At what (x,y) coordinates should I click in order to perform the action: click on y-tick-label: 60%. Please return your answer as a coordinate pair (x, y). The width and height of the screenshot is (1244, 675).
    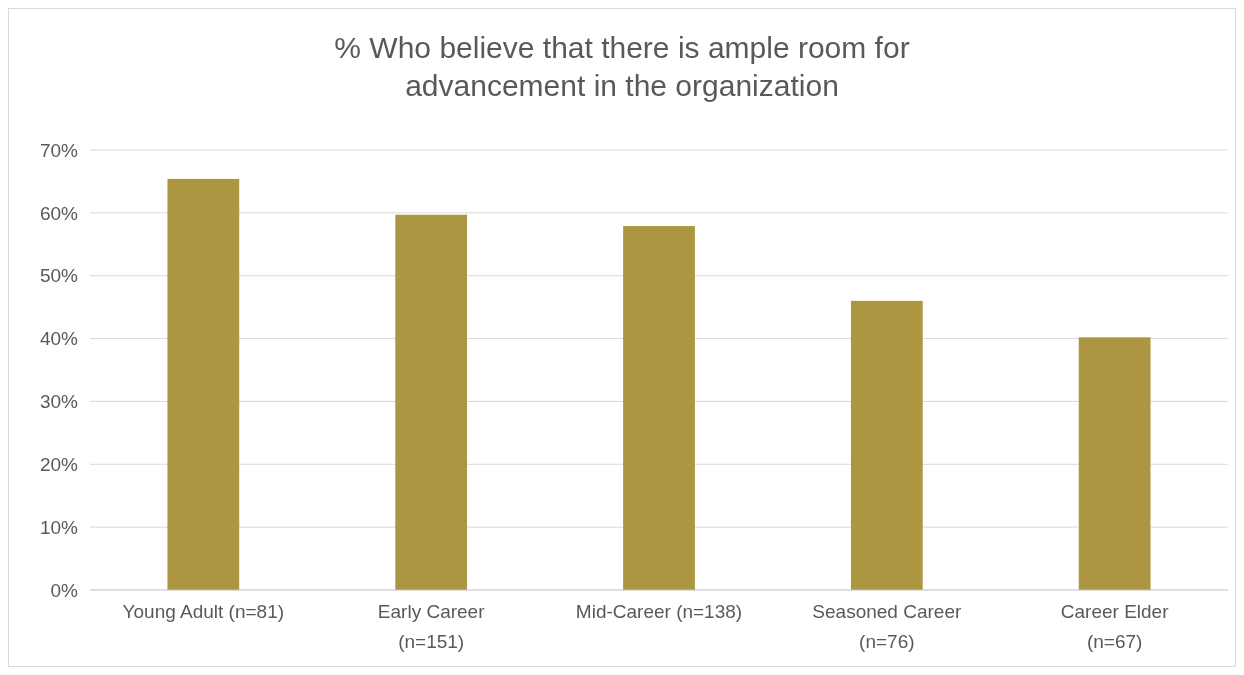
    Looking at the image, I should click on (59, 213).